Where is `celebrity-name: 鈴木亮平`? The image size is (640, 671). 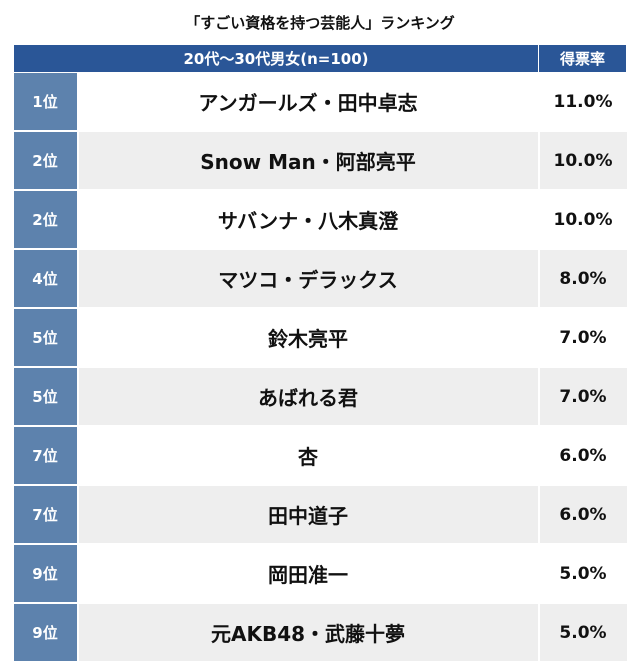 celebrity-name: 鈴木亮平 is located at coordinates (308, 338).